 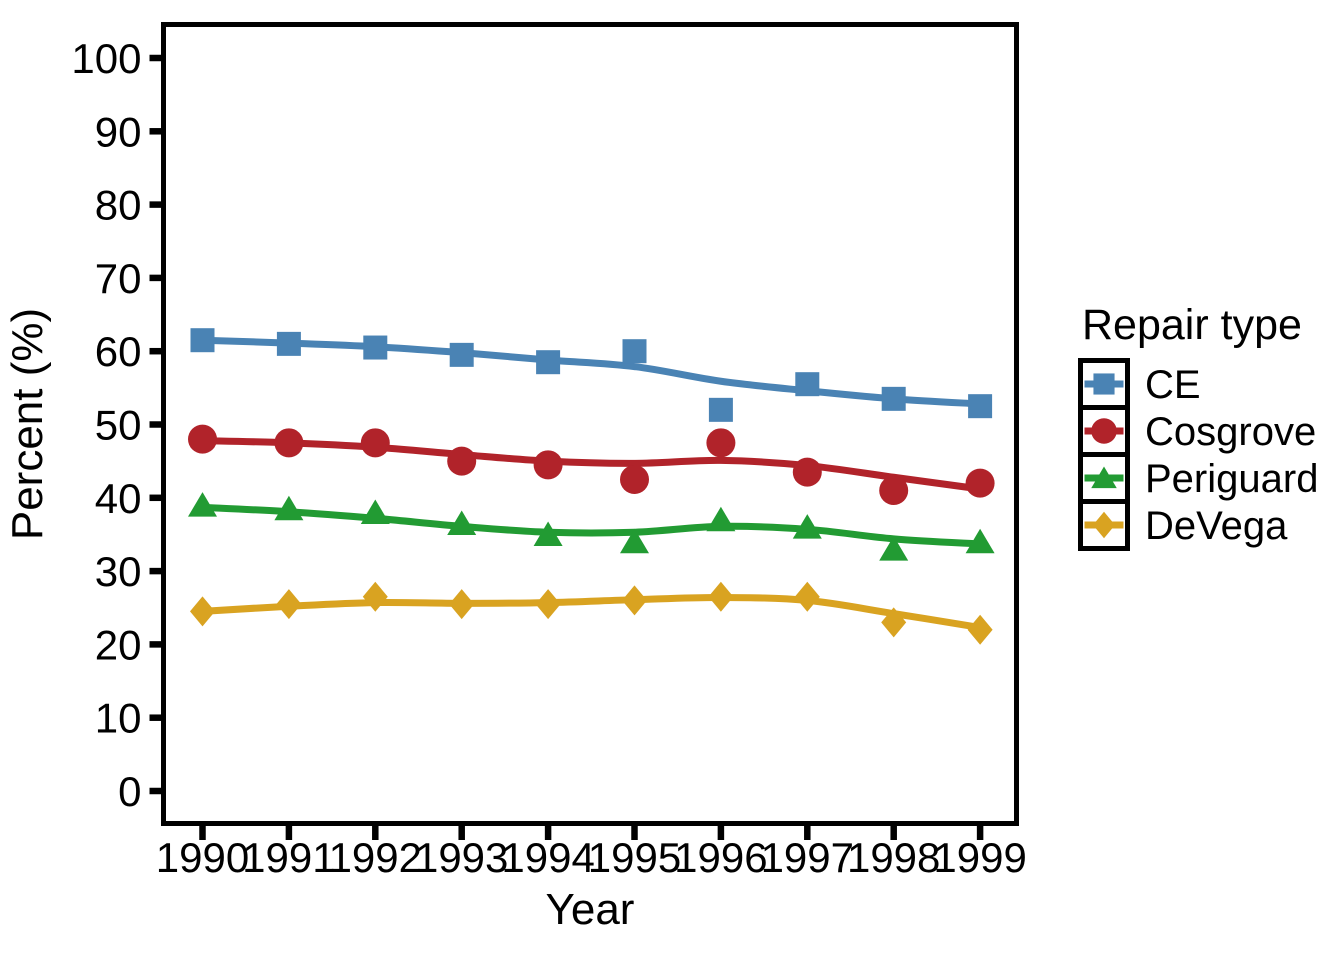 What do you see at coordinates (375, 857) in the screenshot?
I see `x-tick-label: 1992` at bounding box center [375, 857].